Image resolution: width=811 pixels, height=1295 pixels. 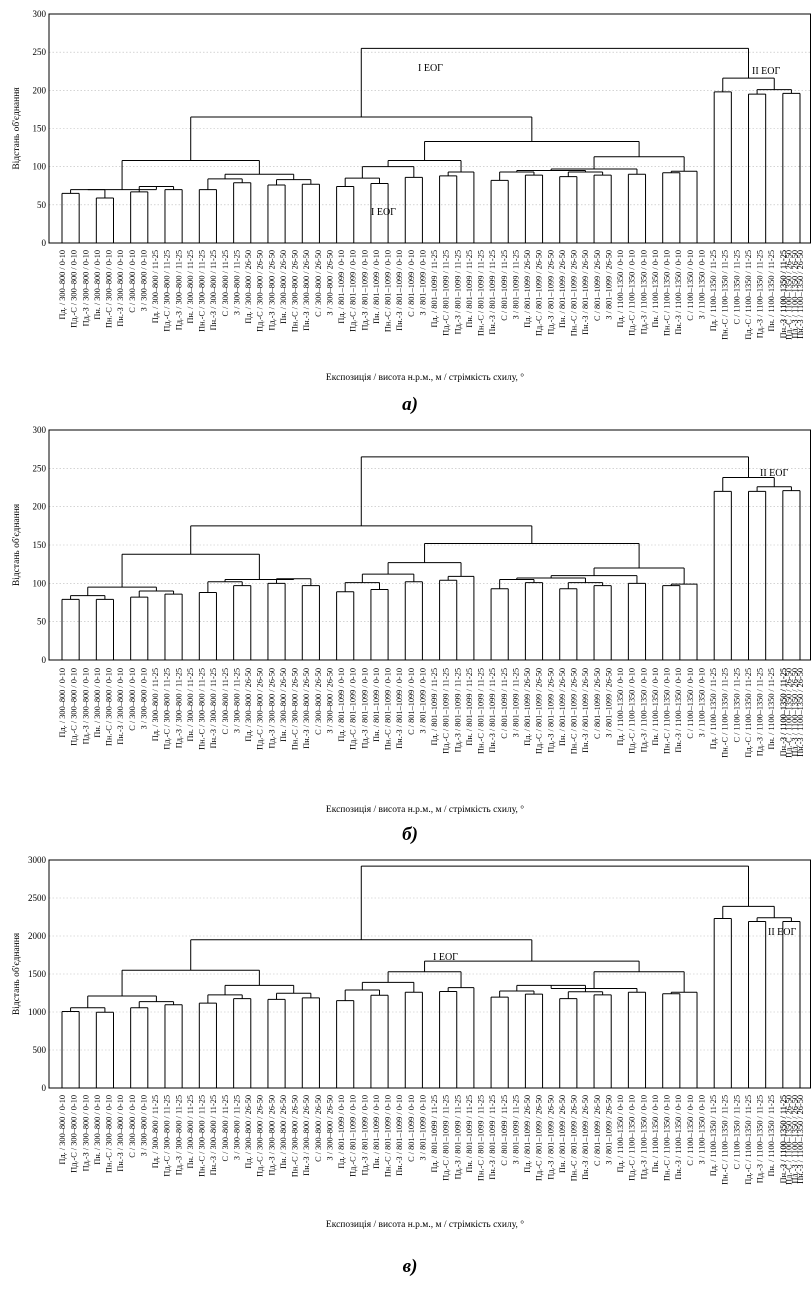 I want to click on y-tick-label: 3000, so click(x=37, y=860).